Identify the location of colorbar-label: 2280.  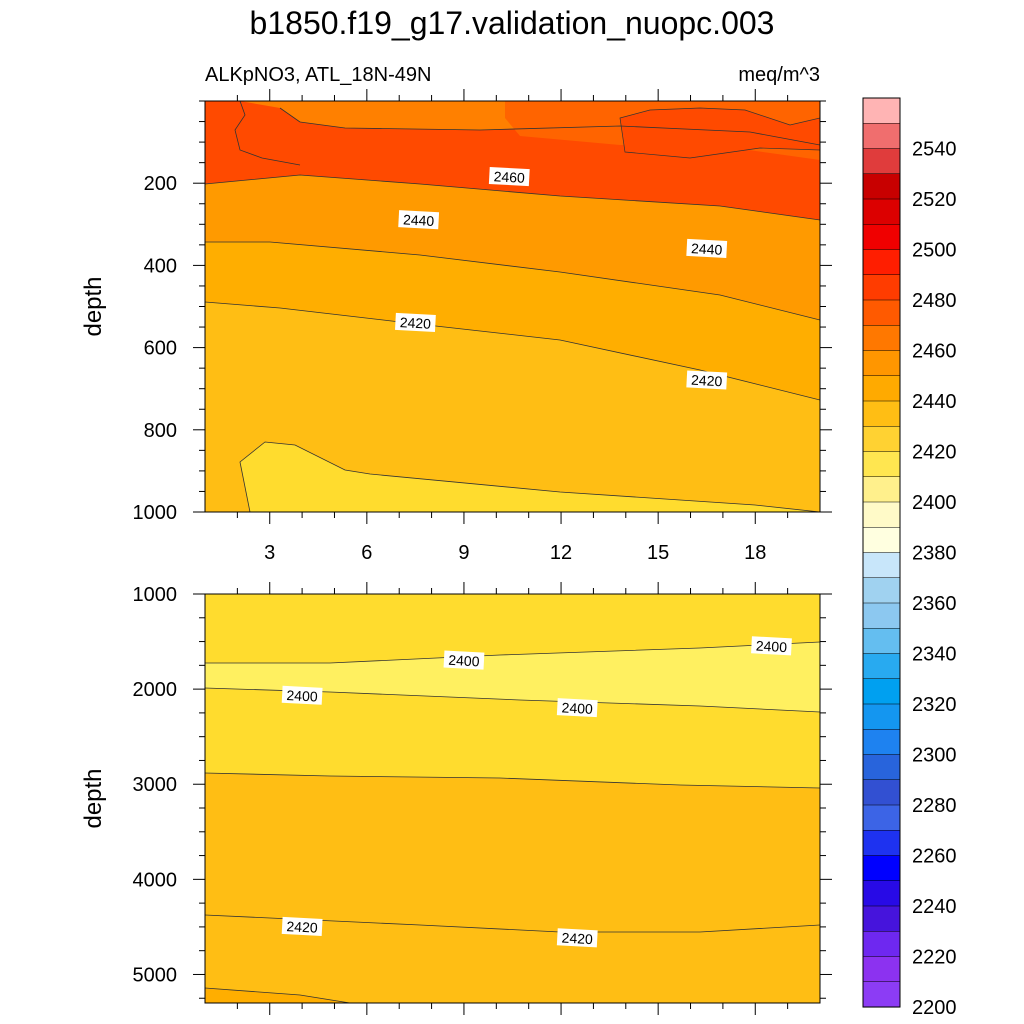
(934, 806).